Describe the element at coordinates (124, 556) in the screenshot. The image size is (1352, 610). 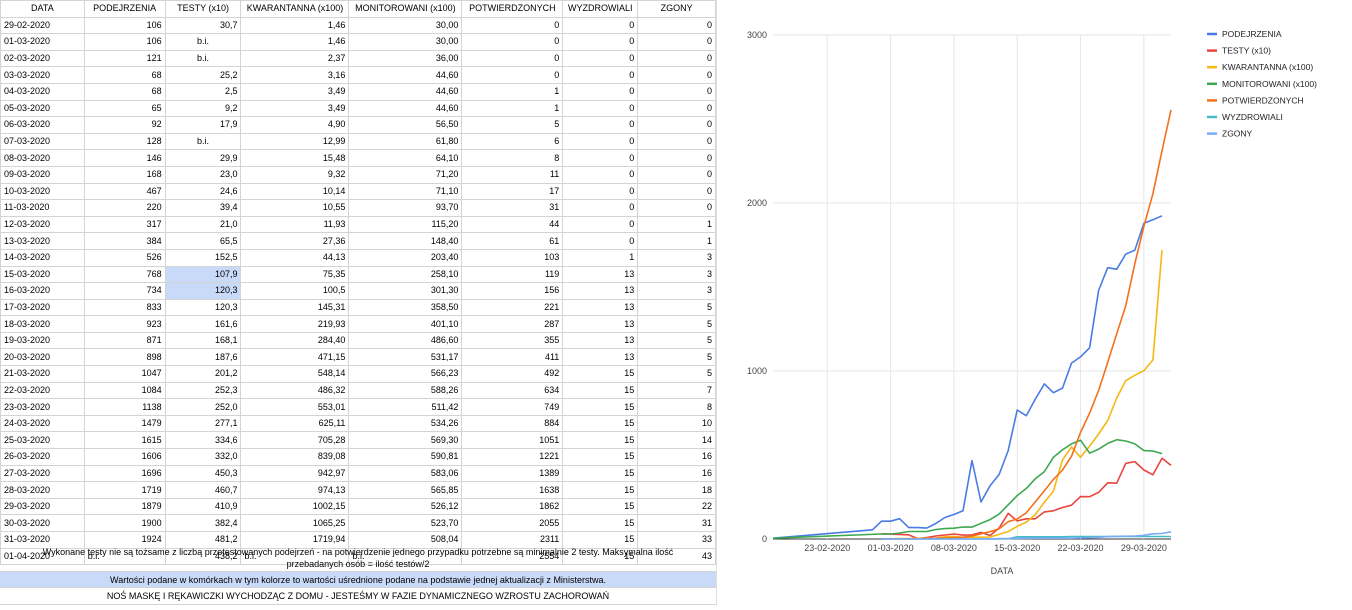
I see `cell-podejrzenia: b.i.` at that location.